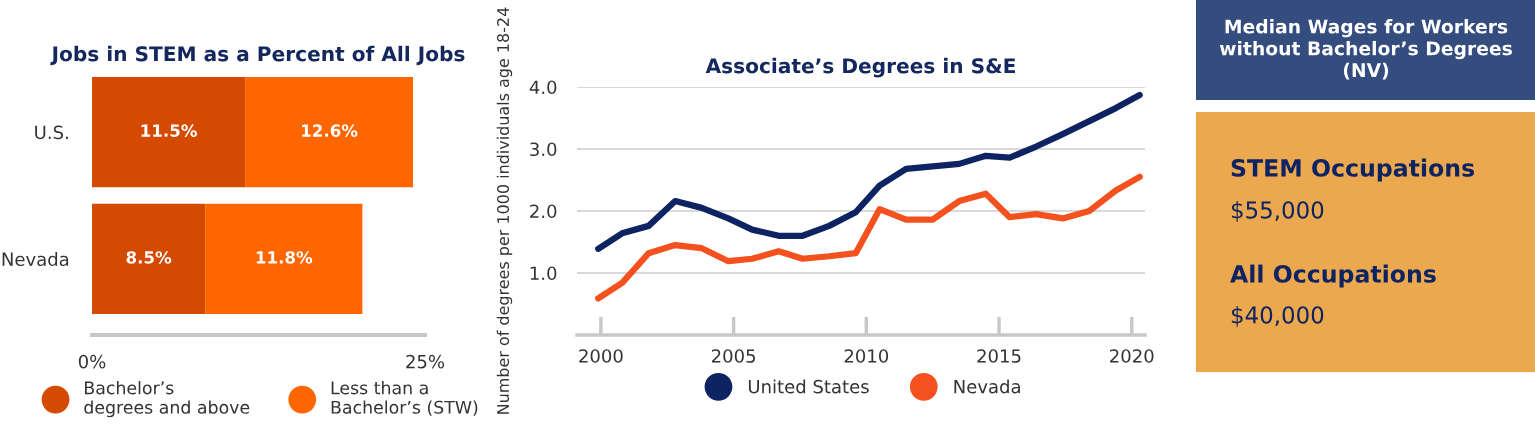 The height and width of the screenshot is (431, 1535). What do you see at coordinates (1333, 276) in the screenshot?
I see `text: All Occupations` at bounding box center [1333, 276].